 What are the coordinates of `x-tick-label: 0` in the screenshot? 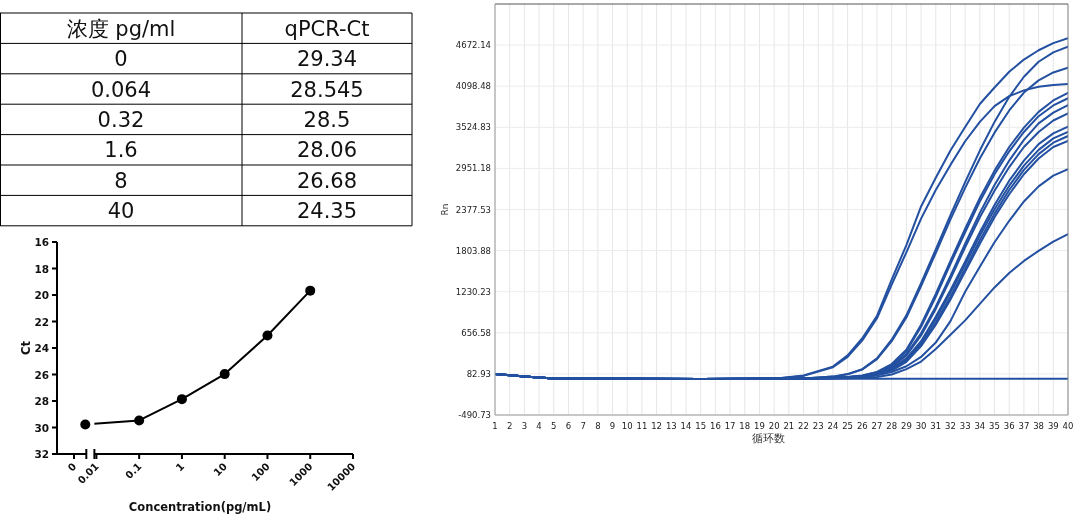 It's located at (72, 467).